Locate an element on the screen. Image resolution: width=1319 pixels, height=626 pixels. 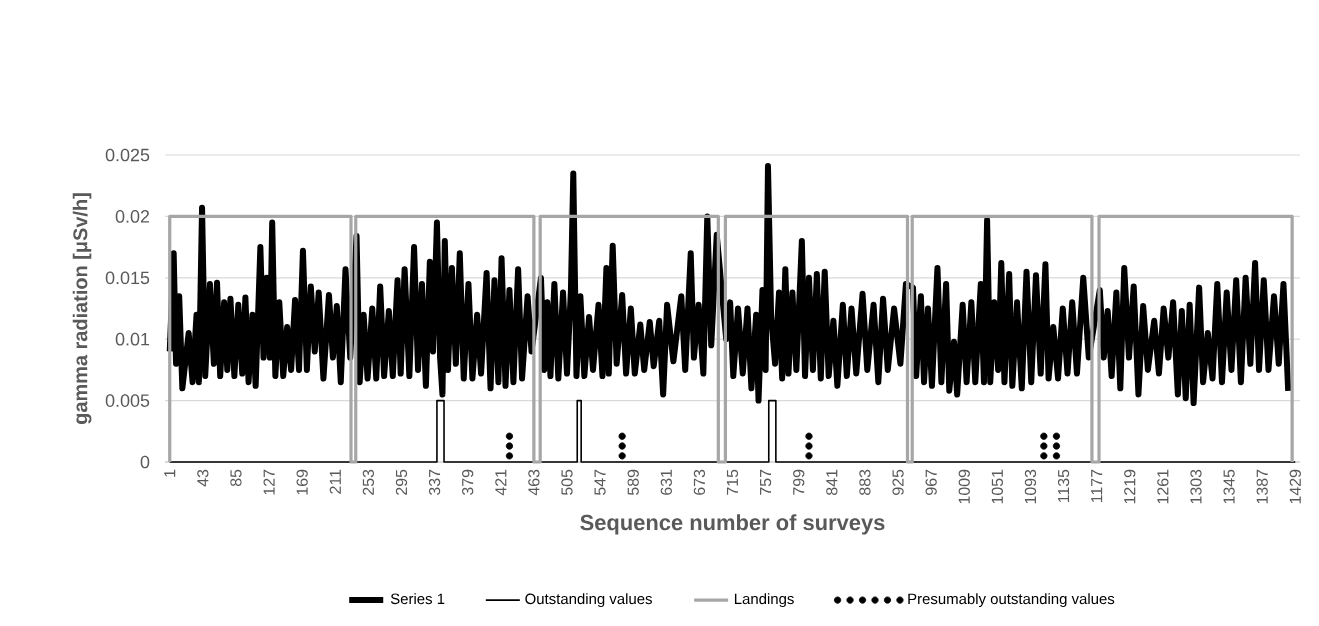
x-tick-label: 967 is located at coordinates (931, 482).